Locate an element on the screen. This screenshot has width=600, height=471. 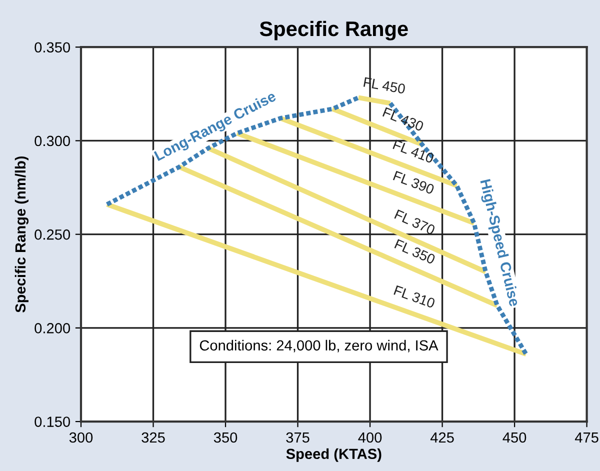
line-series is located at coordinates (232, 151).